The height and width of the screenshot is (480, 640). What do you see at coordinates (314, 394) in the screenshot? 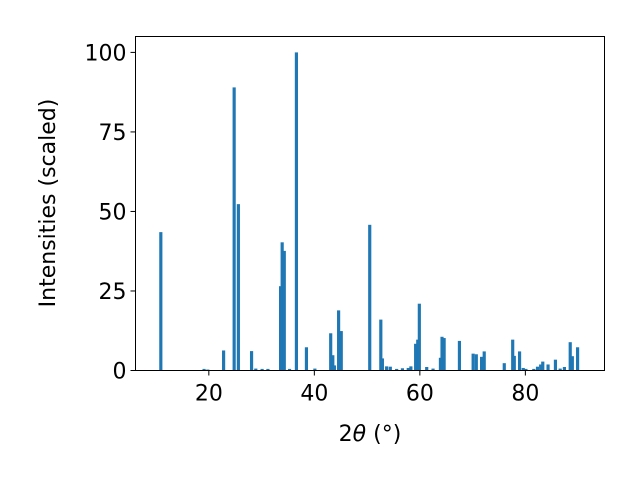
I see `x-tick-label: 40` at bounding box center [314, 394].